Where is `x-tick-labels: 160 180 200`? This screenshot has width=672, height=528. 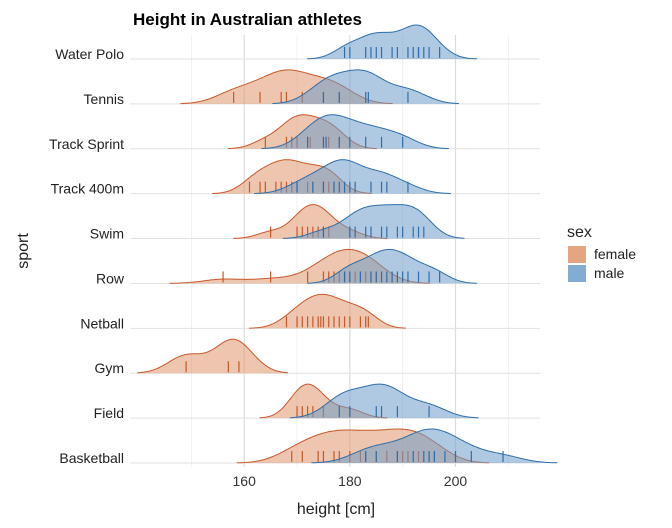
x-tick-labels: 160 180 200 is located at coordinates (350, 481).